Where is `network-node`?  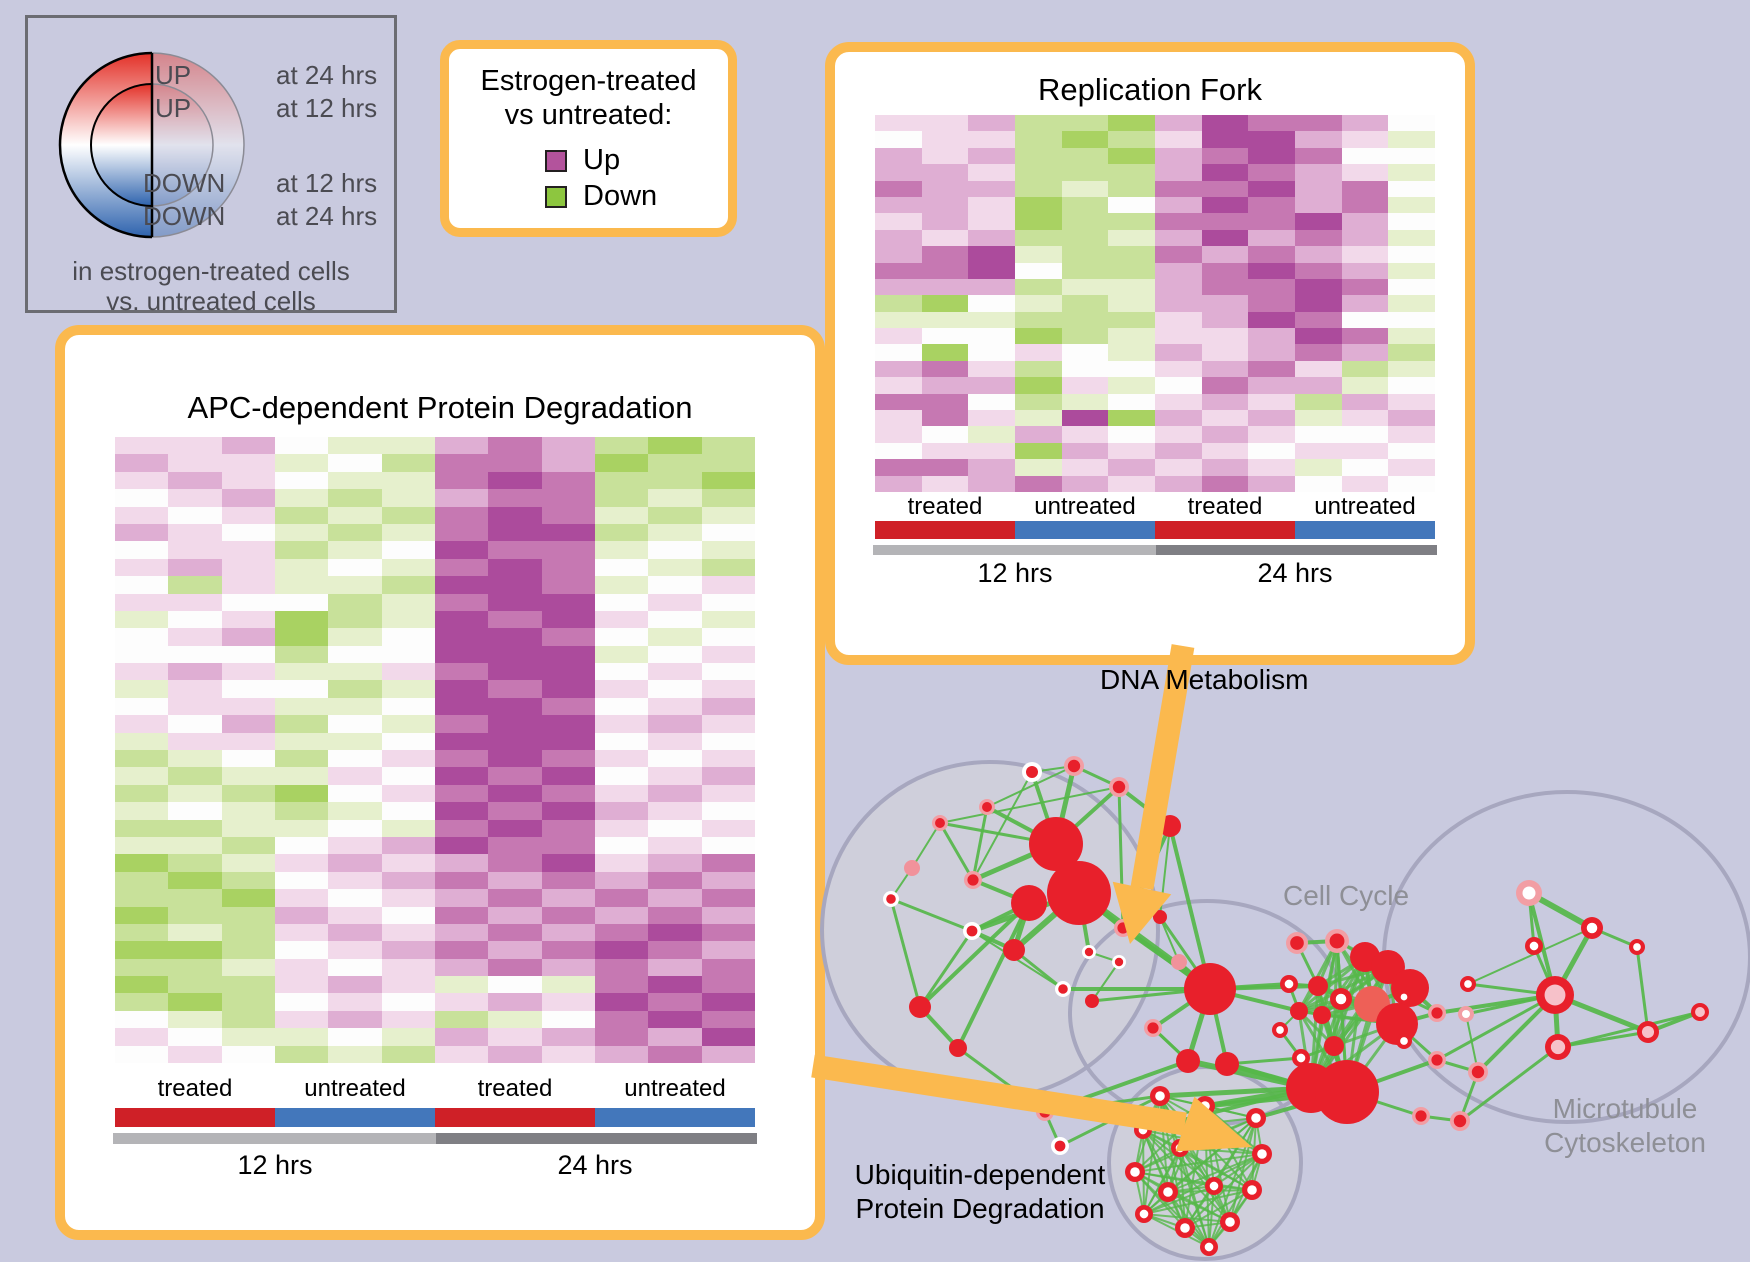 network-node is located at coordinates (1014, 950).